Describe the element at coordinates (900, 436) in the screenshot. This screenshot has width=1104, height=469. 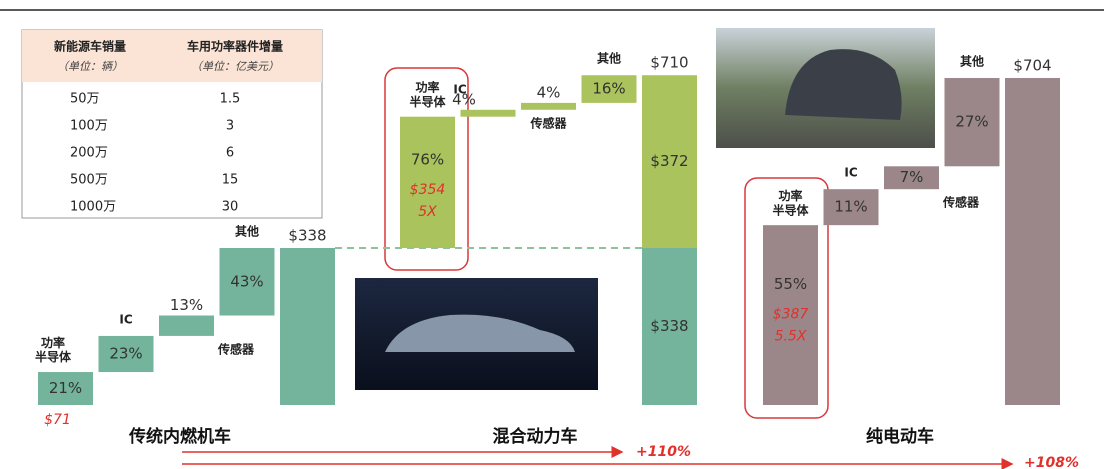
I see `group-name: 纯电动车` at that location.